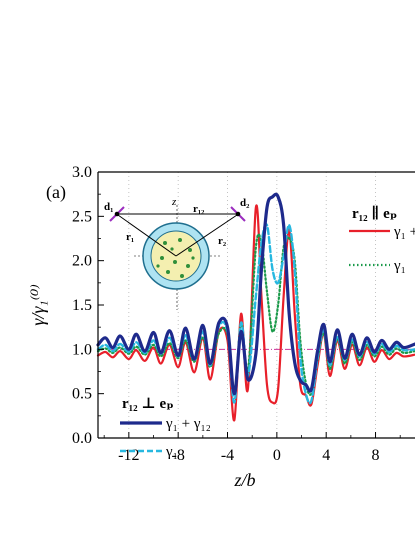 The width and height of the screenshot is (415, 537). Describe the element at coordinates (147, 235) in the screenshot. I see `inset-r1-line` at that location.